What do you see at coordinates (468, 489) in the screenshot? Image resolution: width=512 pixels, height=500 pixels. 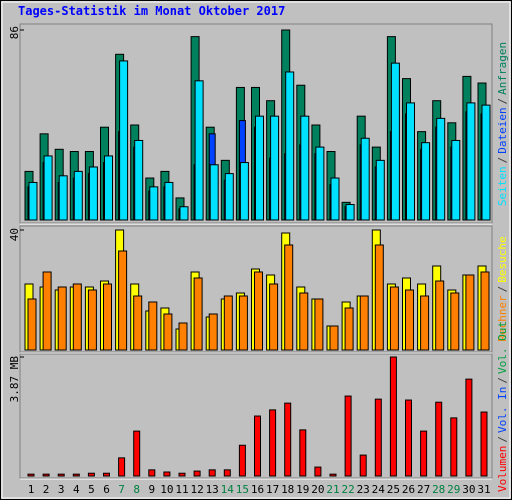 I see `x-tick-label: 30` at bounding box center [468, 489].